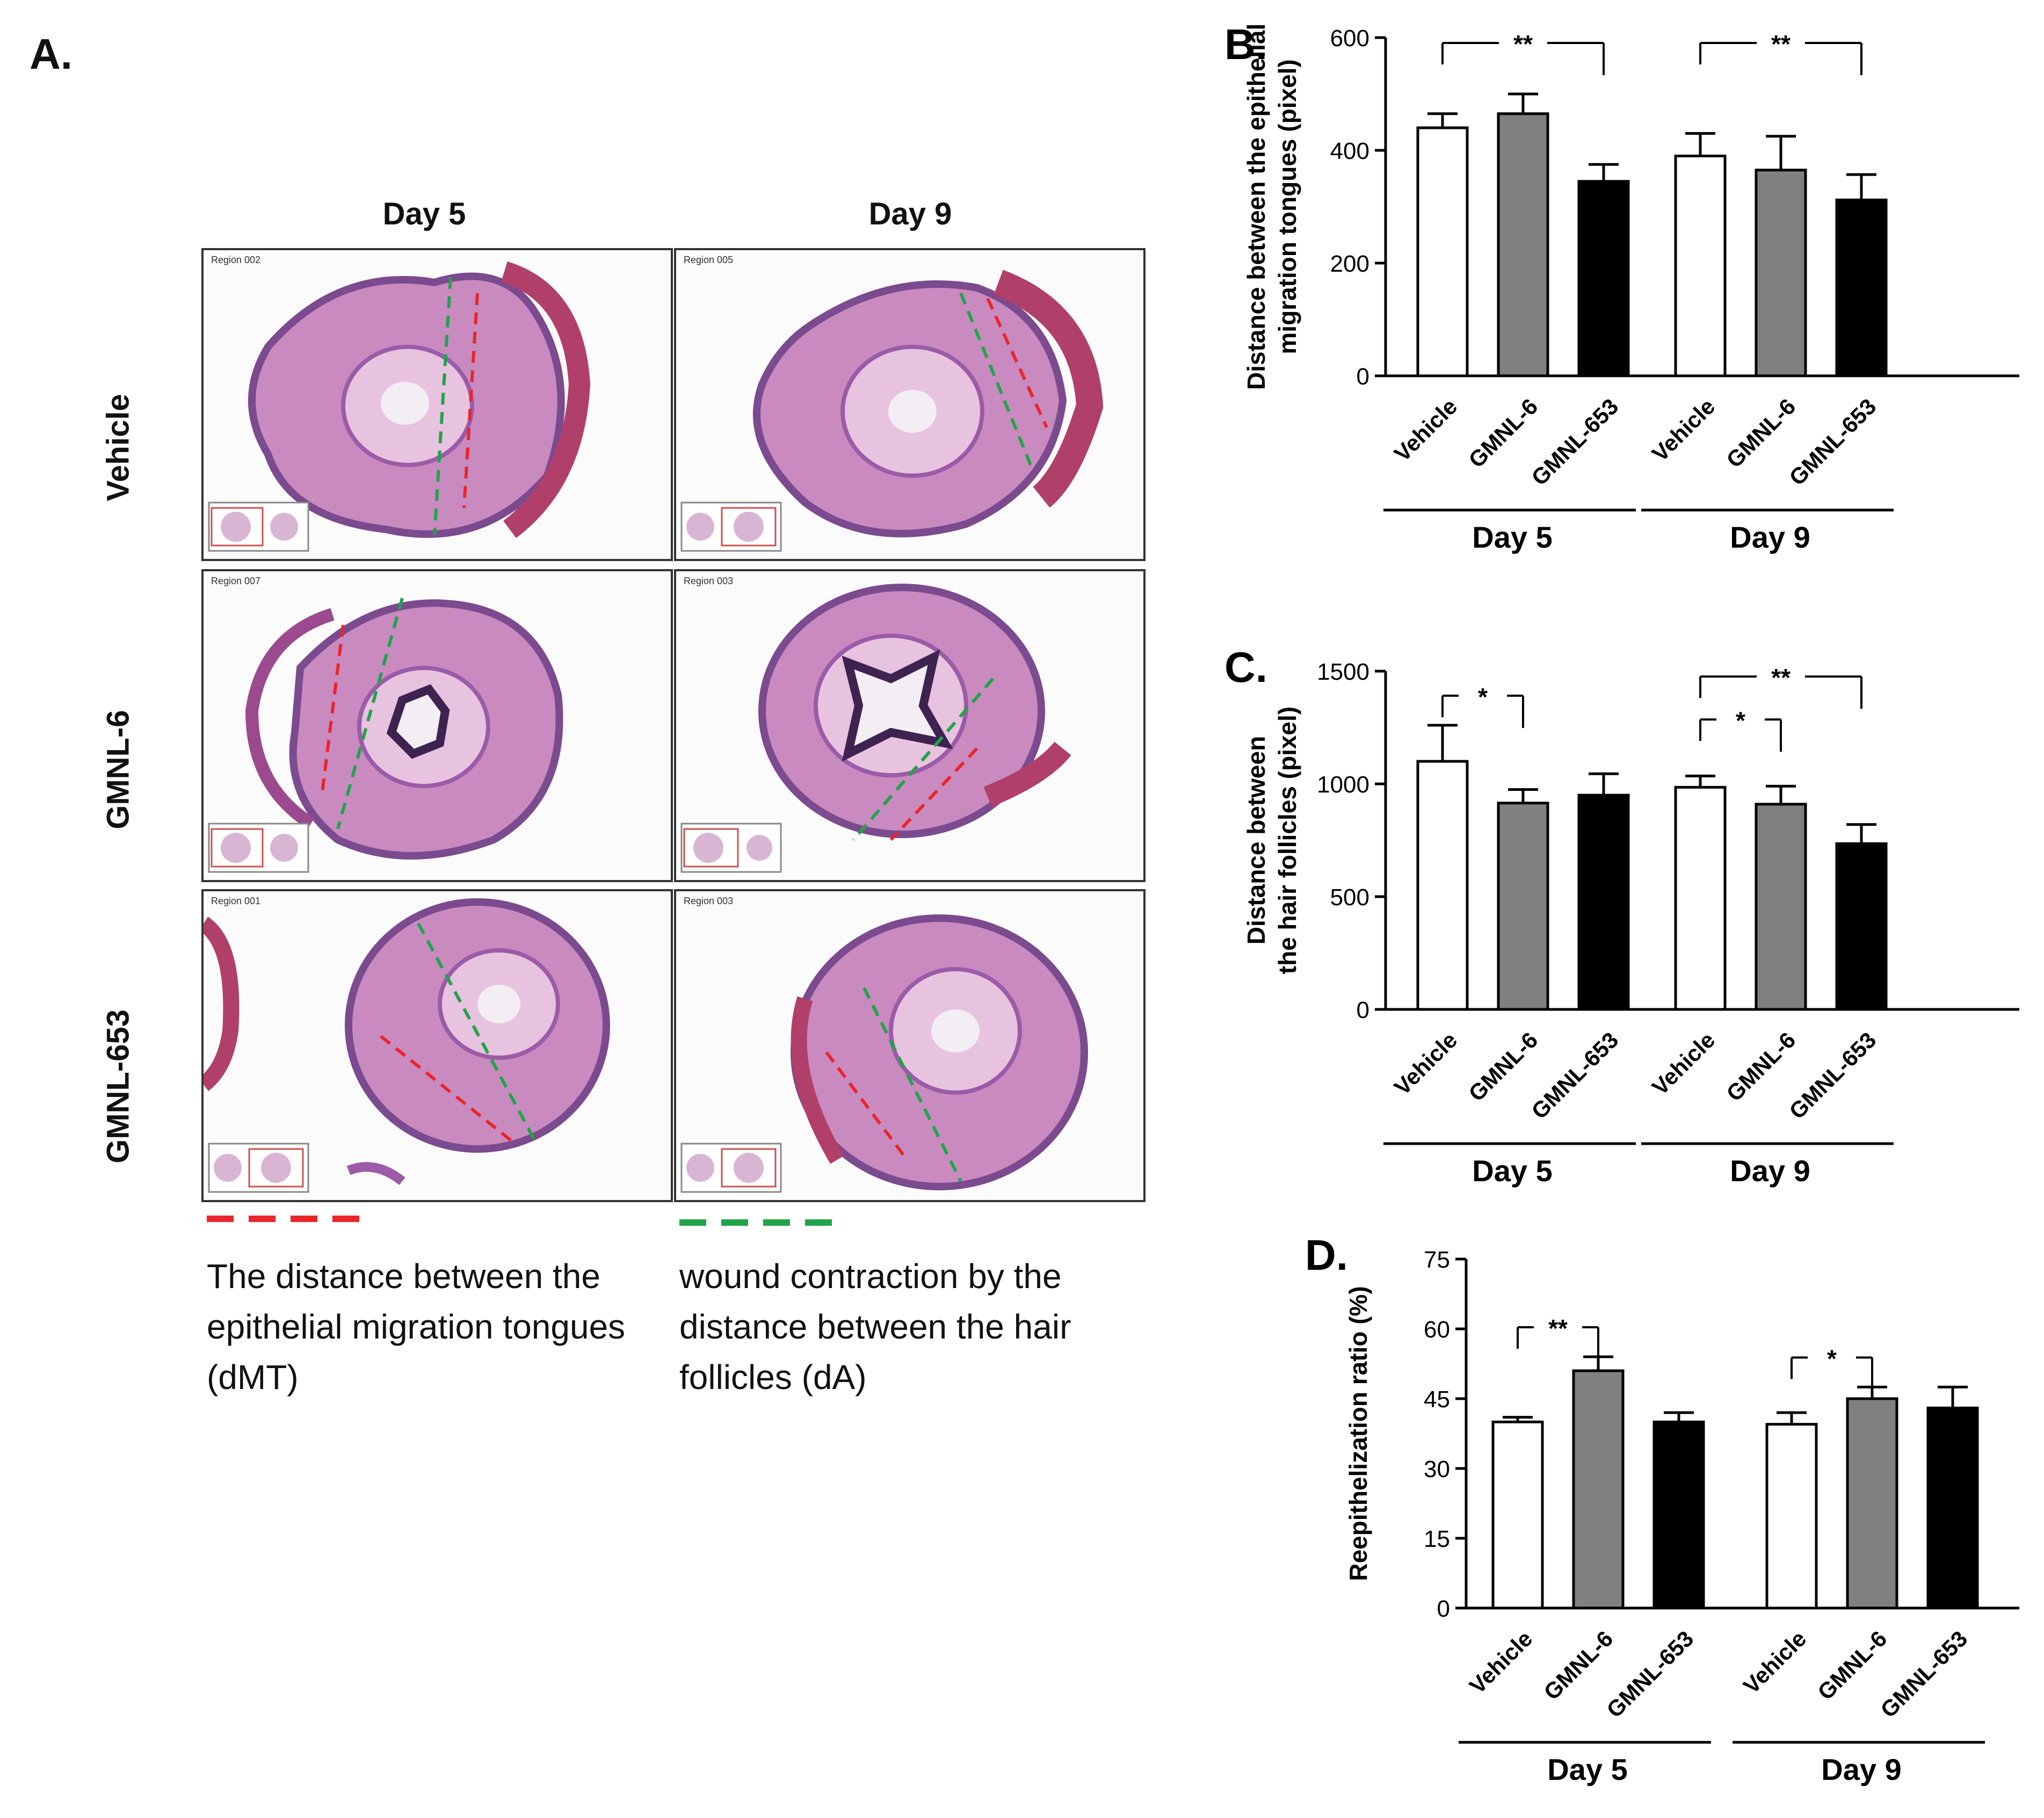 Image resolution: width=2044 pixels, height=1818 pixels. I want to click on y-tick-label: 500, so click(1349, 897).